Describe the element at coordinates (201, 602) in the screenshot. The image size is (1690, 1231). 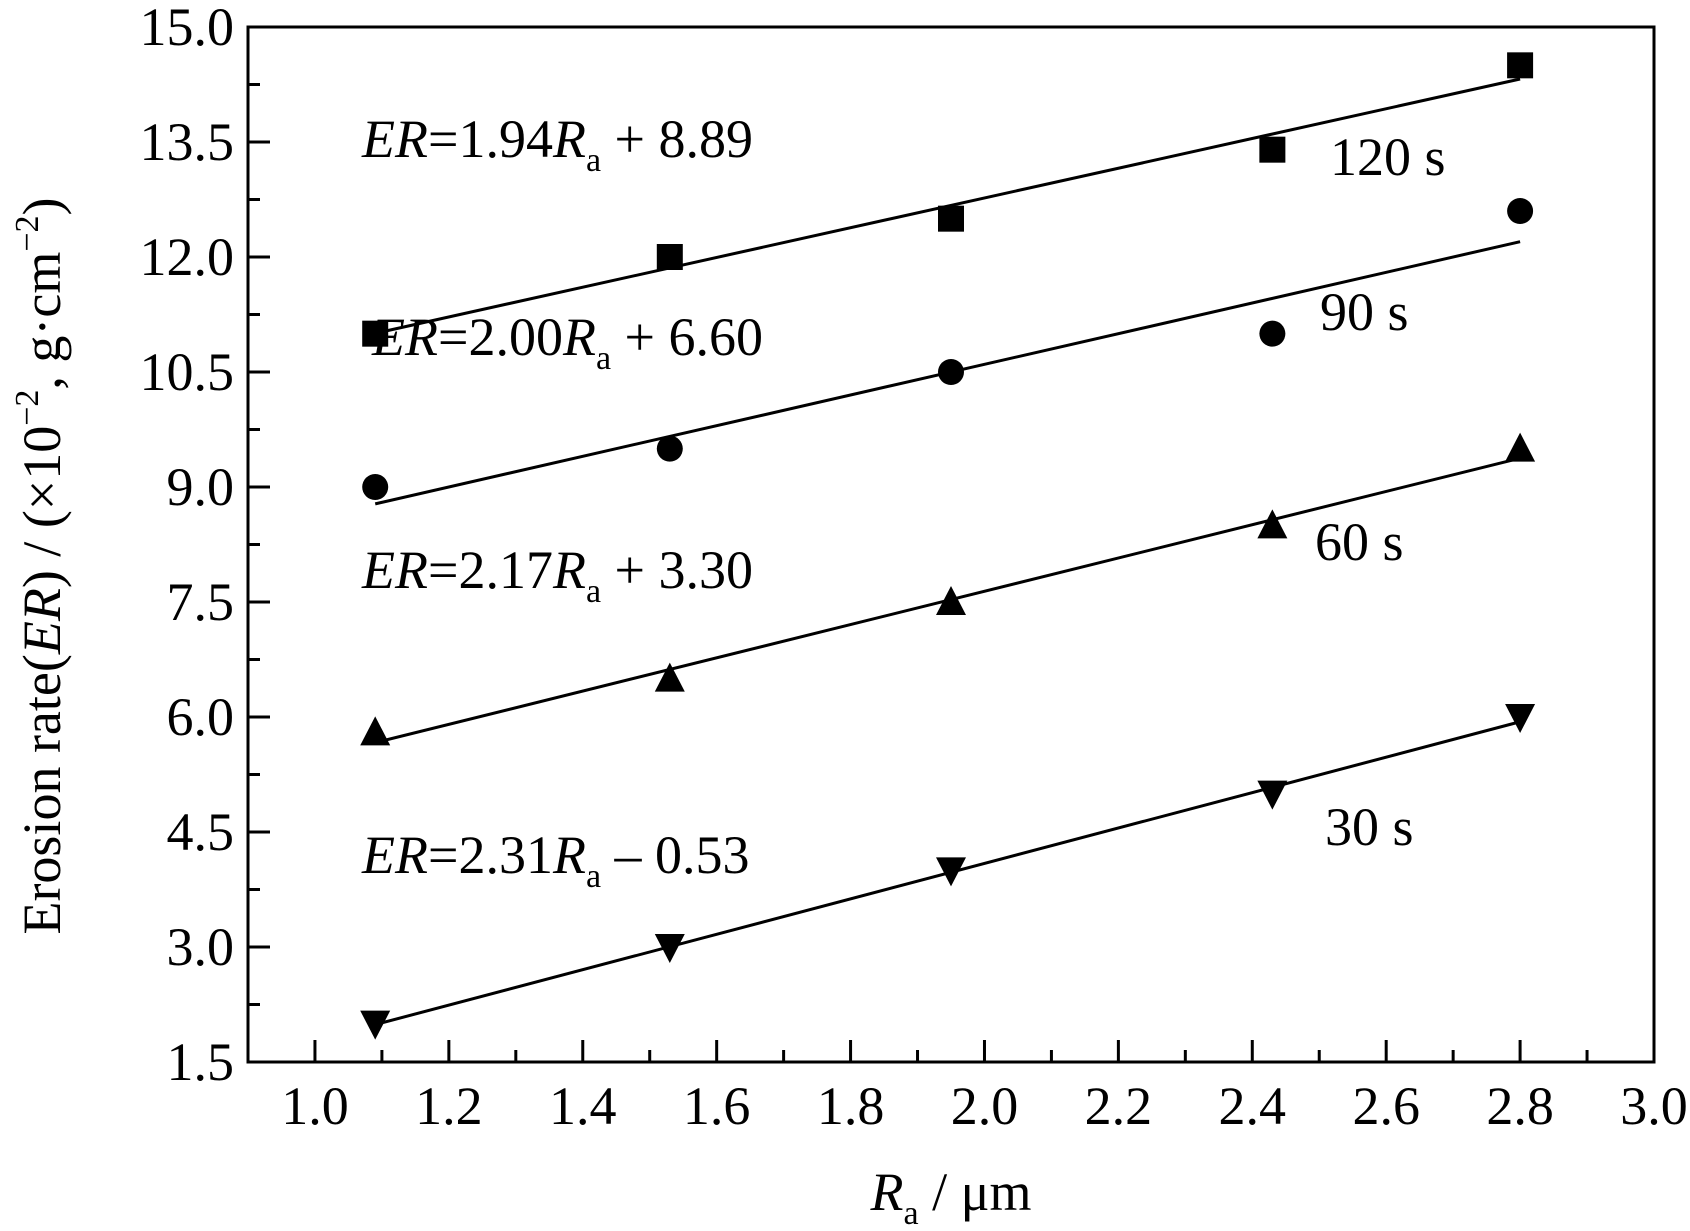
I see `y-tick-label: 7.5` at that location.